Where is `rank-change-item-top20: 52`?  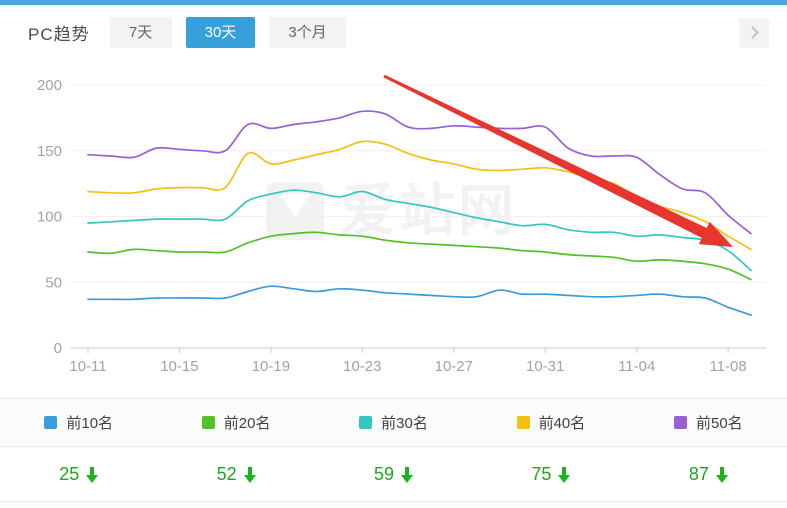 rank-change-item-top20: 52 is located at coordinates (235, 474).